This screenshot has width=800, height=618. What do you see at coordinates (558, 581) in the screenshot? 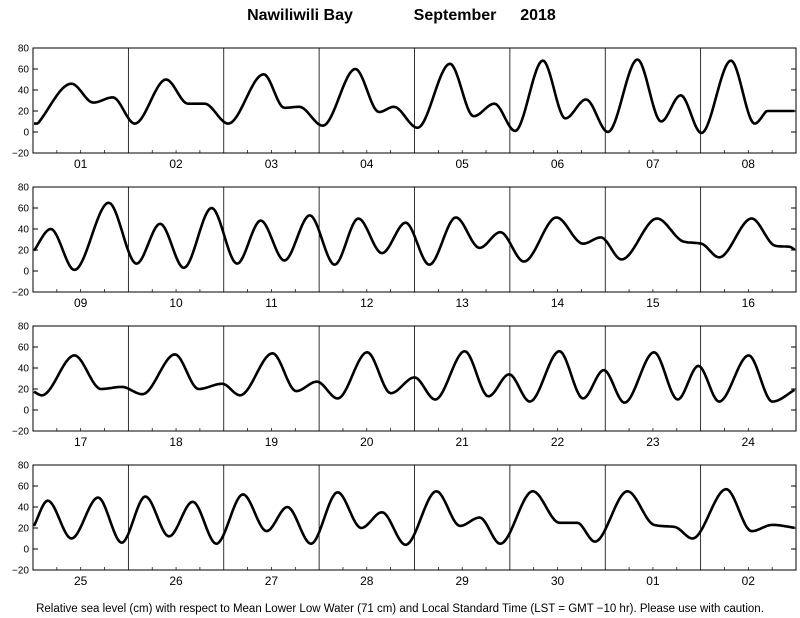
I see `day-label: 30` at bounding box center [558, 581].